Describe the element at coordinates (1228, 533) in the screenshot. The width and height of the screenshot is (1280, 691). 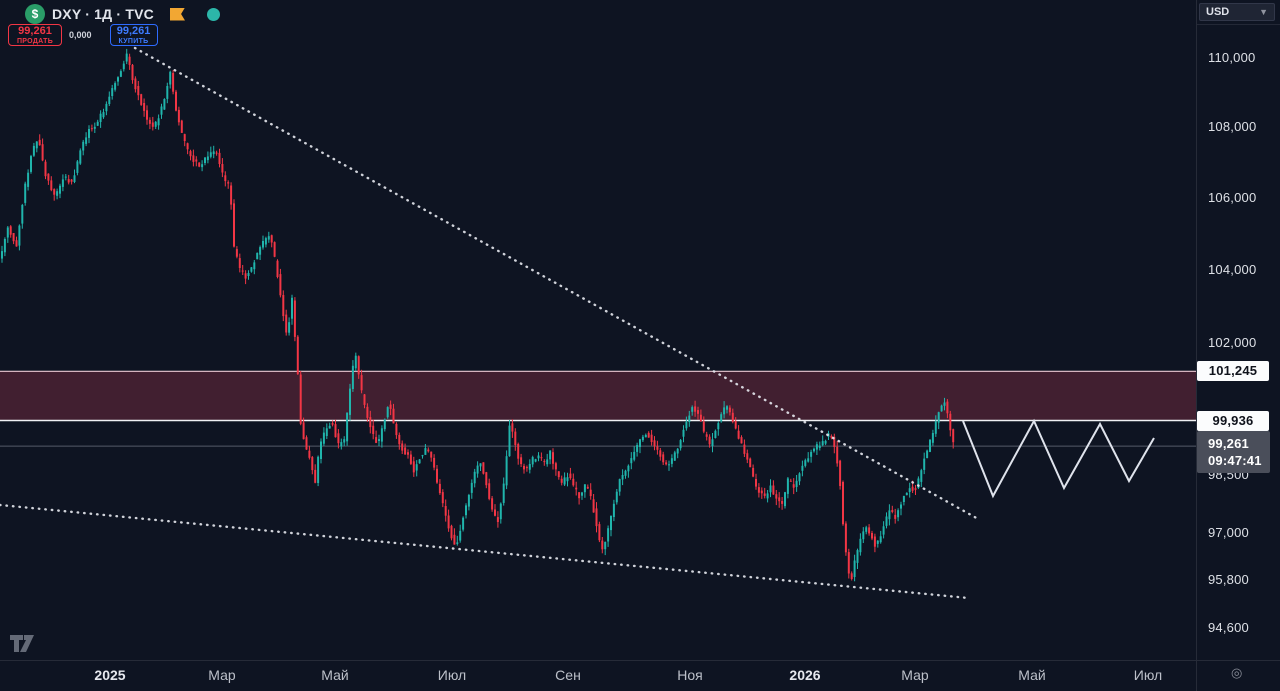
I see `price-axis-tick: 97,000` at that location.